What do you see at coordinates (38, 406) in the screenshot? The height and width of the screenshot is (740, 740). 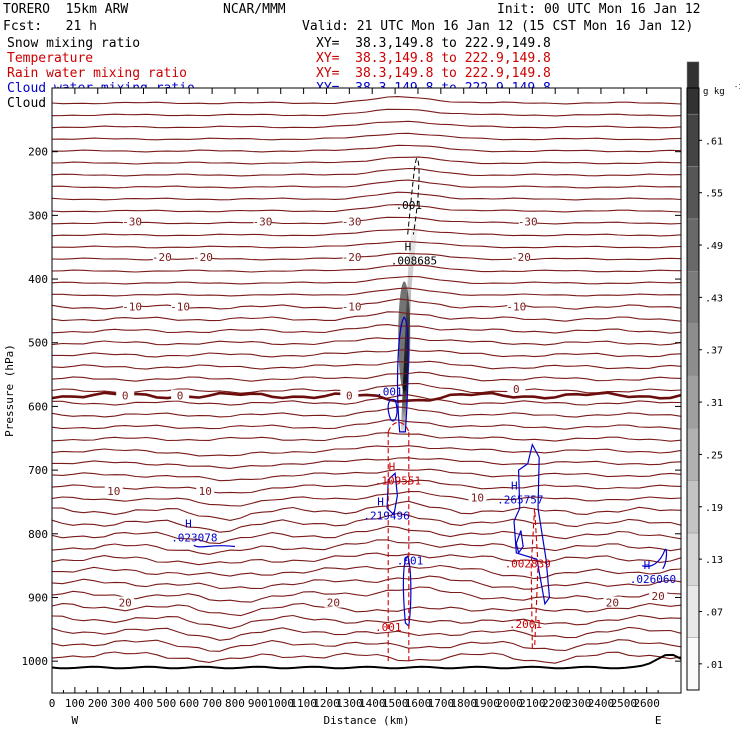 I see `y-tick-label: 600` at bounding box center [38, 406].